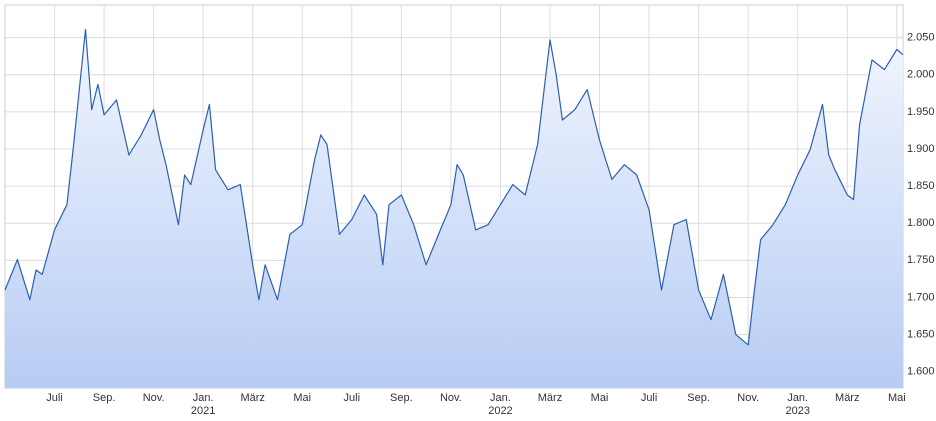  What do you see at coordinates (921, 223) in the screenshot?
I see `y-tick-label: 1.800` at bounding box center [921, 223].